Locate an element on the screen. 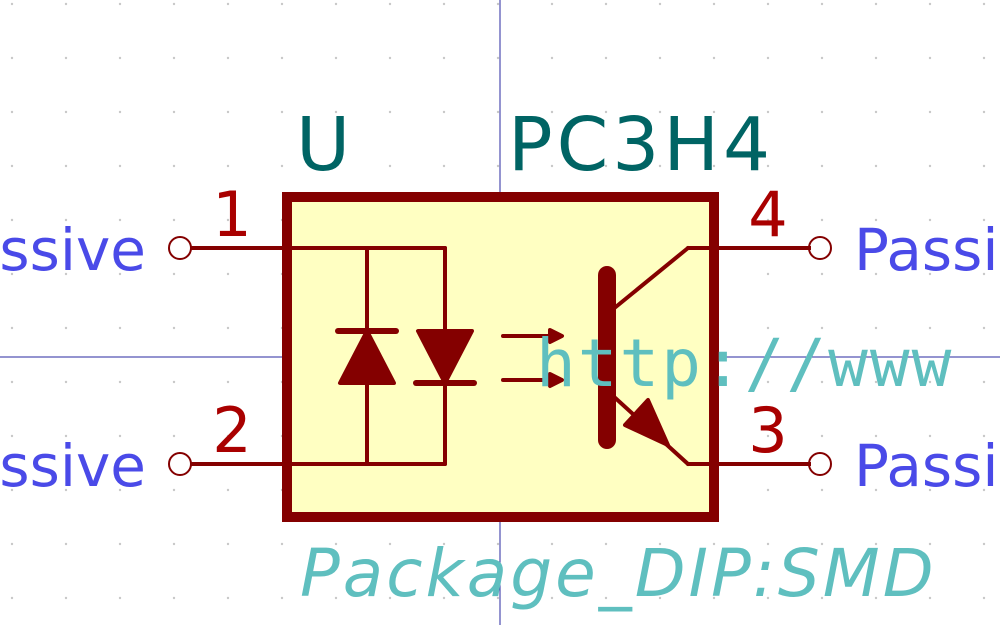 The height and width of the screenshot is (625, 1000). reference-field: U is located at coordinates (323, 145).